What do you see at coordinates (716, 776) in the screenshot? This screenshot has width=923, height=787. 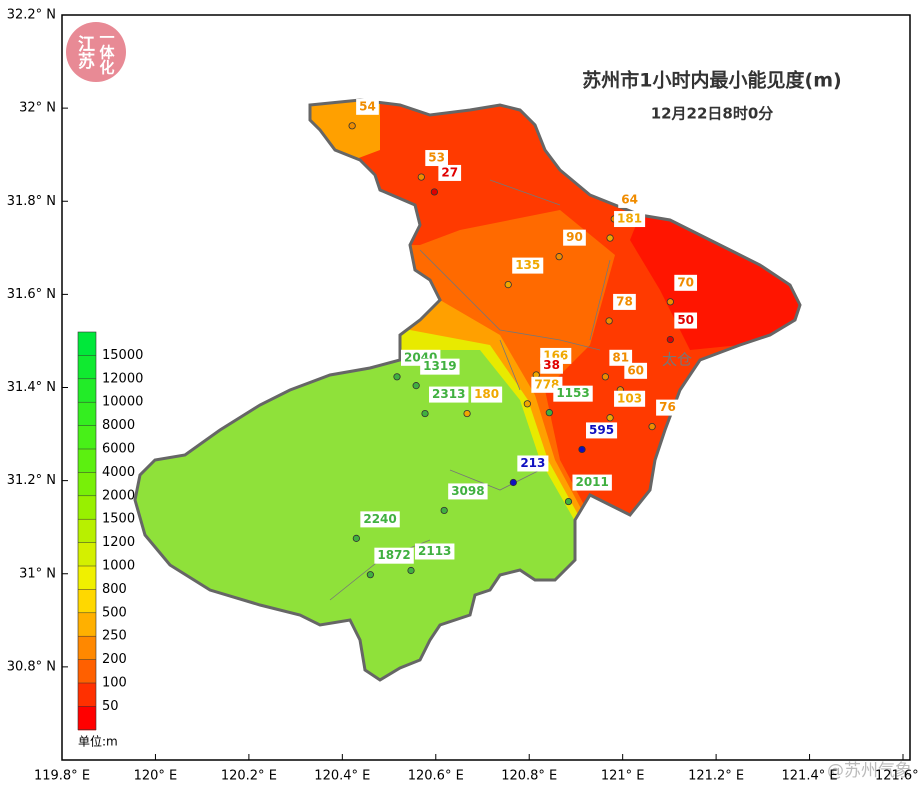 I see `x-tick-label: 121.2° E` at bounding box center [716, 776].